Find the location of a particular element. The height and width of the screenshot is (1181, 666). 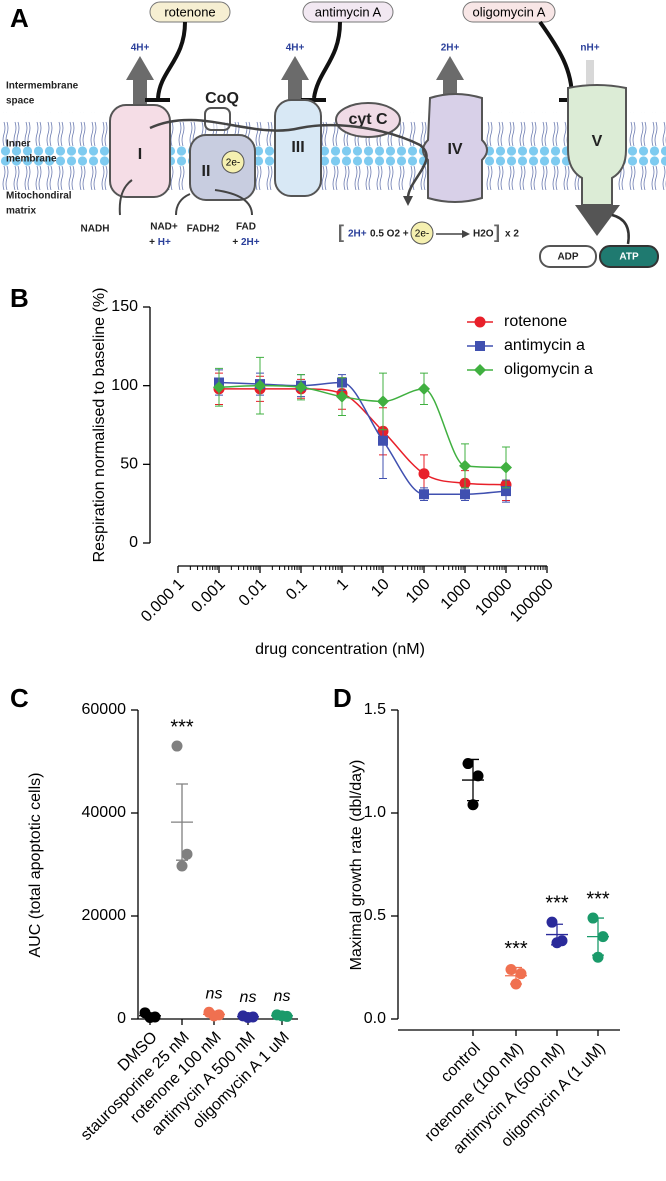

region-label: Intermembrane is located at coordinates (42, 86).